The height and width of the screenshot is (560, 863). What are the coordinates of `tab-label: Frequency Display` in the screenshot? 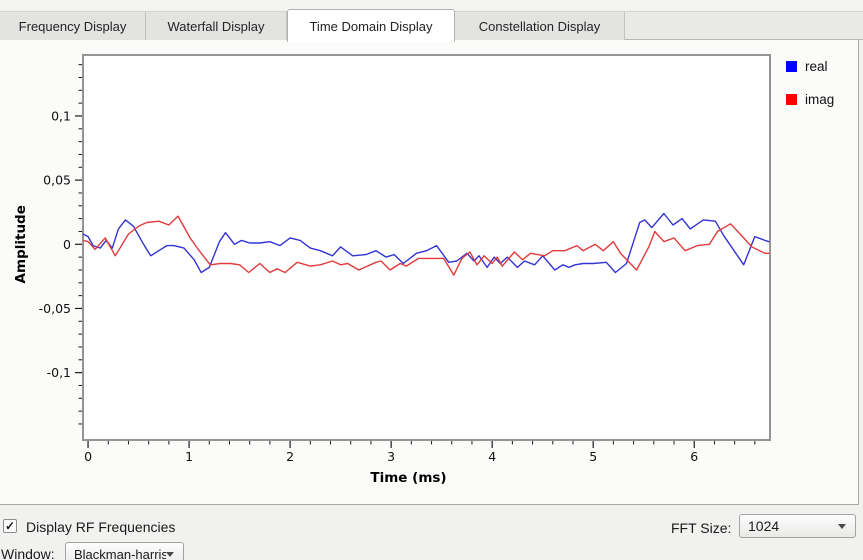 It's located at (72, 26).